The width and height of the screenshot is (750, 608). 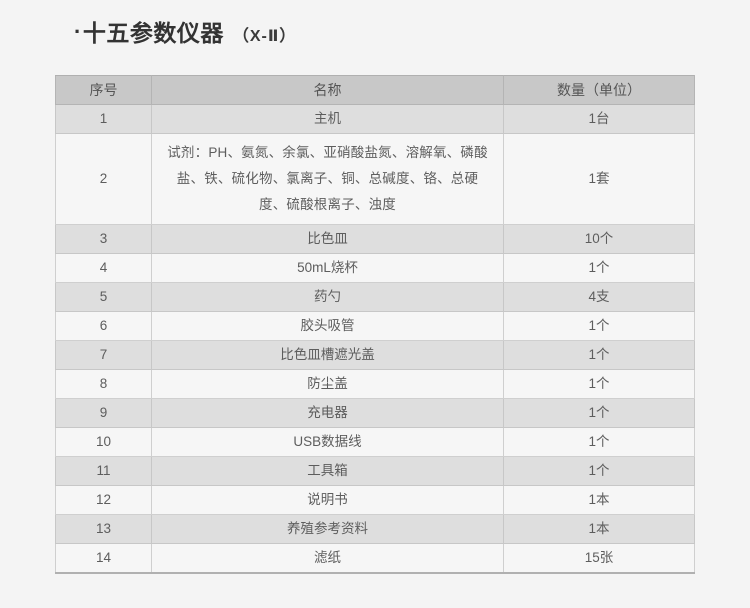 I want to click on cell-no: 12, so click(x=103, y=500).